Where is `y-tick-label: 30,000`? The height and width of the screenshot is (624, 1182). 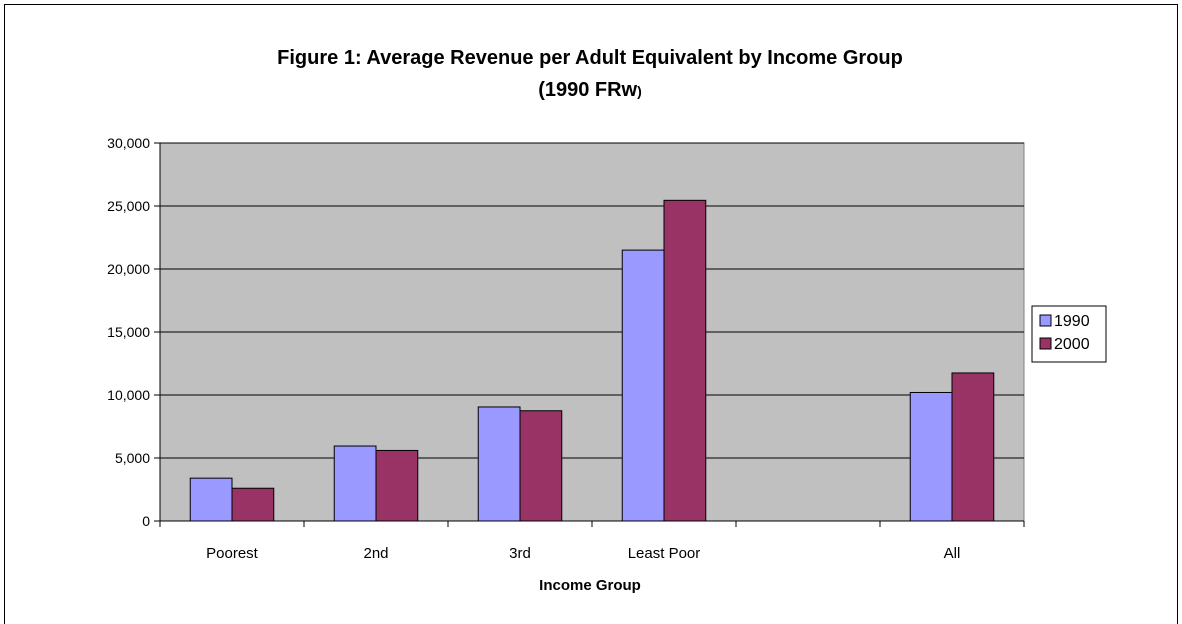
y-tick-label: 30,000 is located at coordinates (128, 143).